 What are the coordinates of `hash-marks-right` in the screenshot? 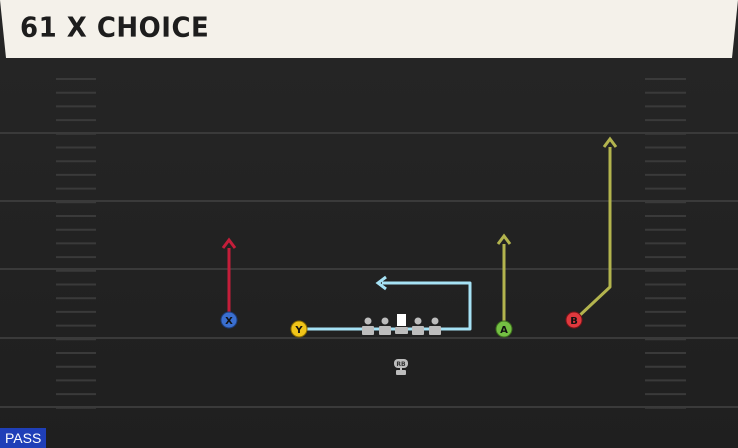 It's located at (665, 243).